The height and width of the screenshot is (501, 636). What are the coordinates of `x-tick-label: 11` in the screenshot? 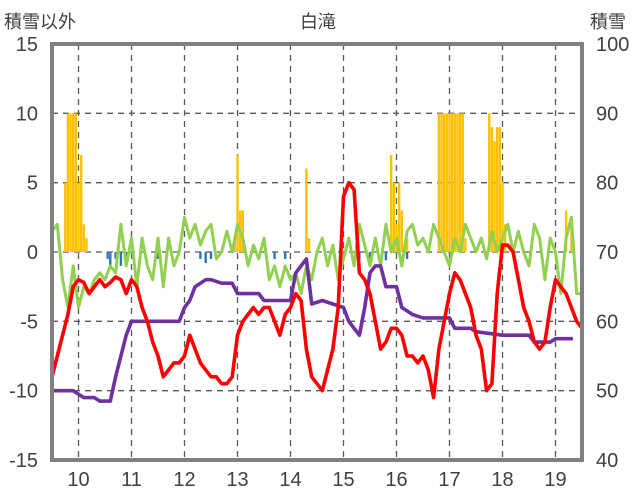 It's located at (131, 480).